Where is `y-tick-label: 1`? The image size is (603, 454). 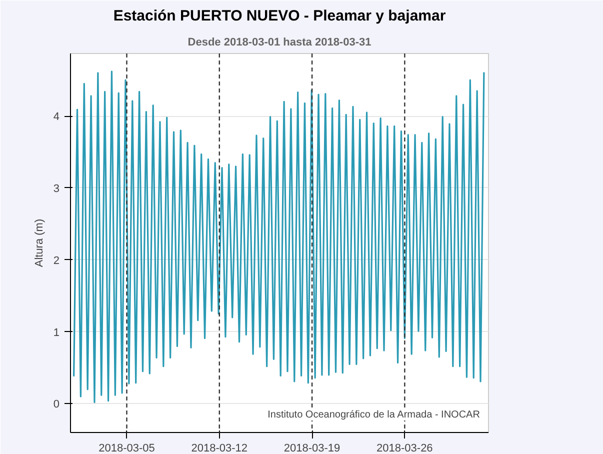
y-tick-label: 1 is located at coordinates (56, 332).